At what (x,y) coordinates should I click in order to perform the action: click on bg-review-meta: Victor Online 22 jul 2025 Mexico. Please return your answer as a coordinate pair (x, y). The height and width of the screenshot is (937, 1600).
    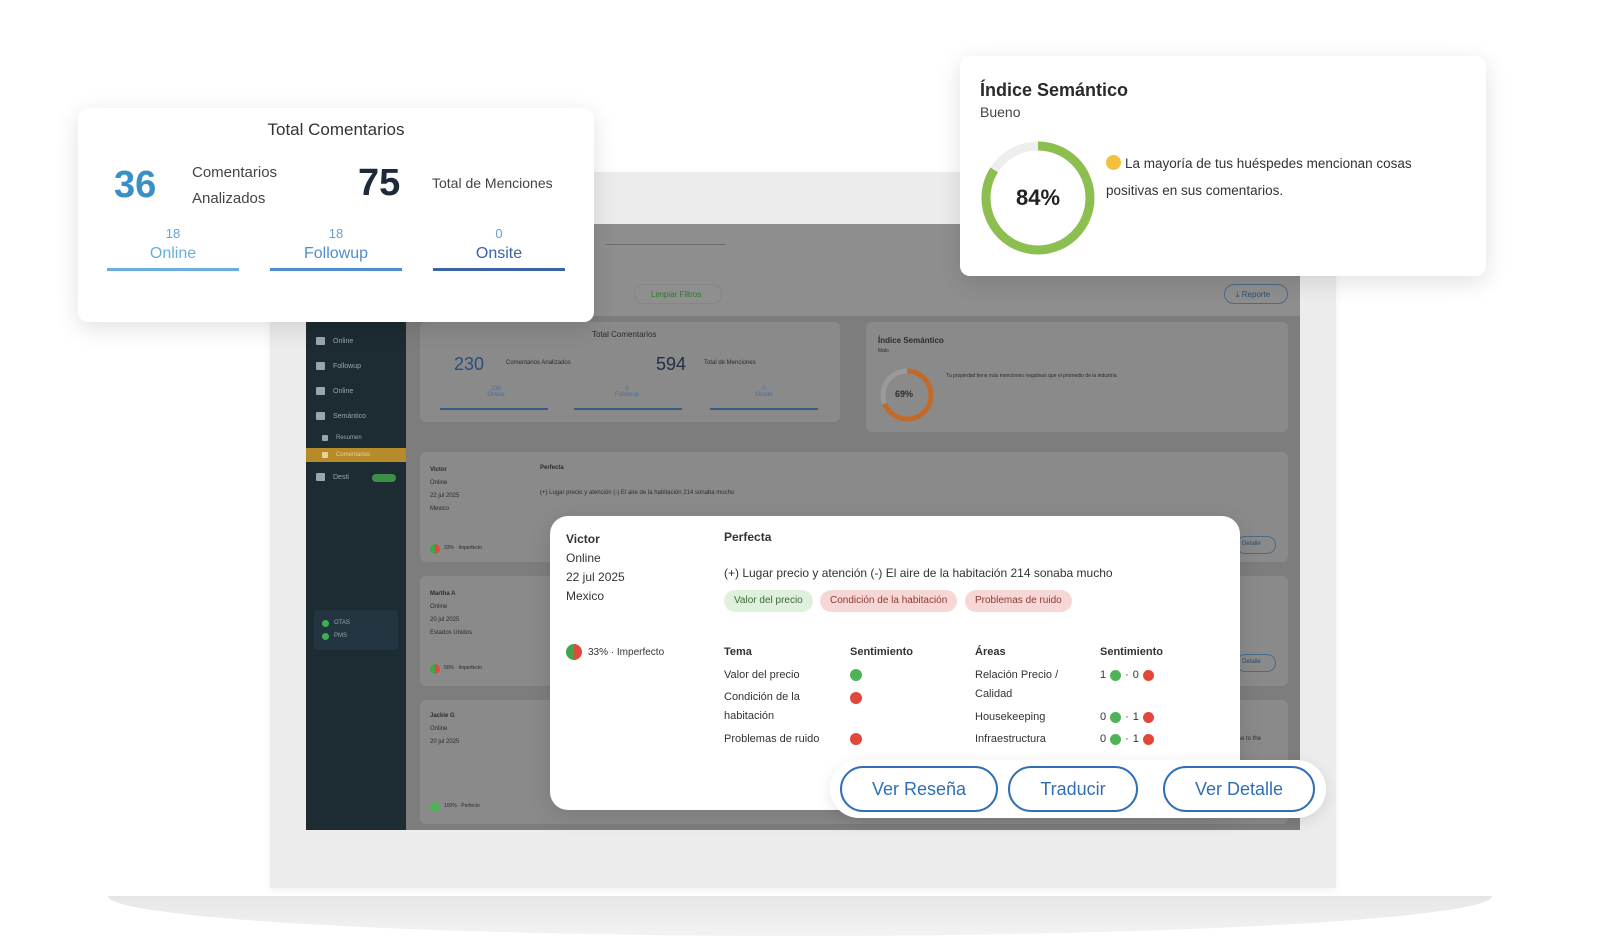
    Looking at the image, I should click on (445, 489).